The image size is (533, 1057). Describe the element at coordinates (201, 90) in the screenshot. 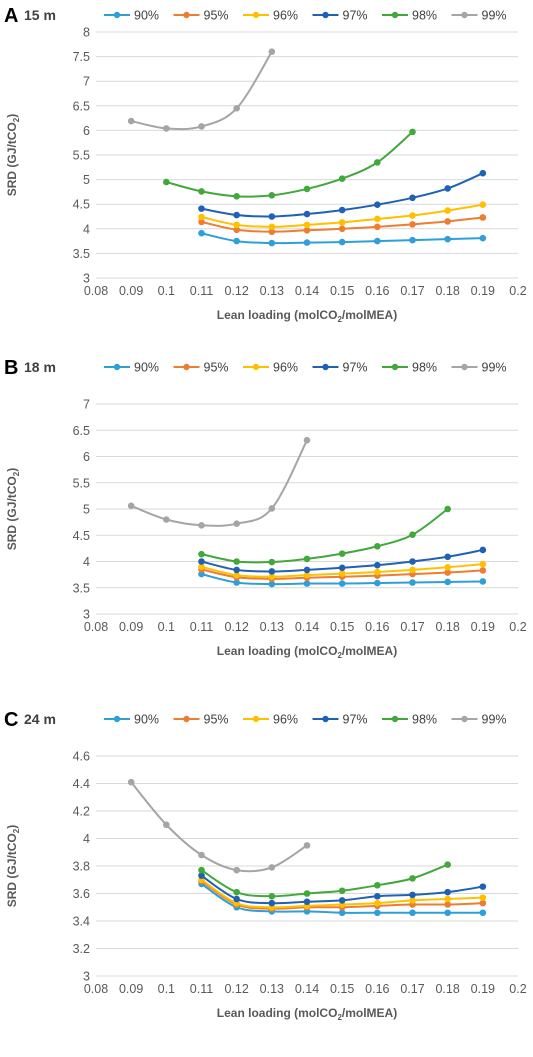

I see `series-99pct` at that location.